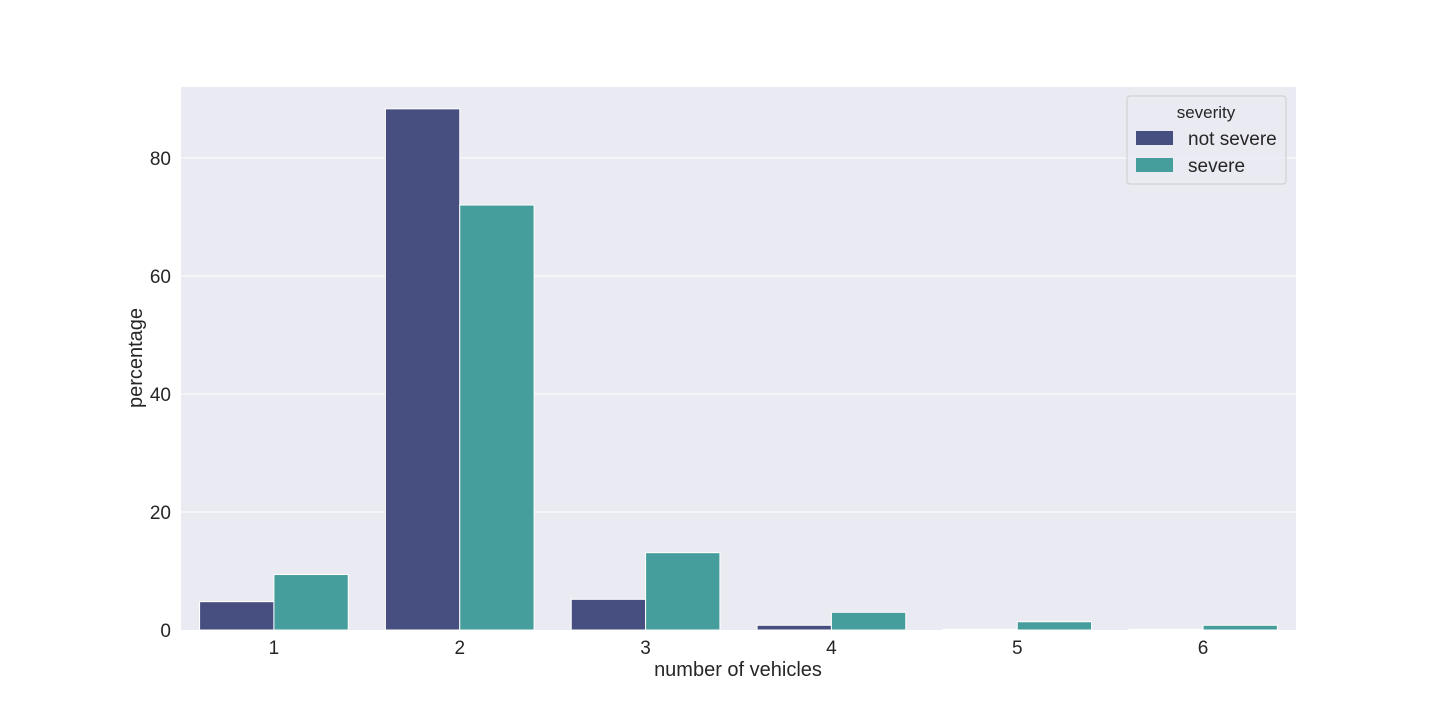  I want to click on y-tick-label-20: 20, so click(160, 513).